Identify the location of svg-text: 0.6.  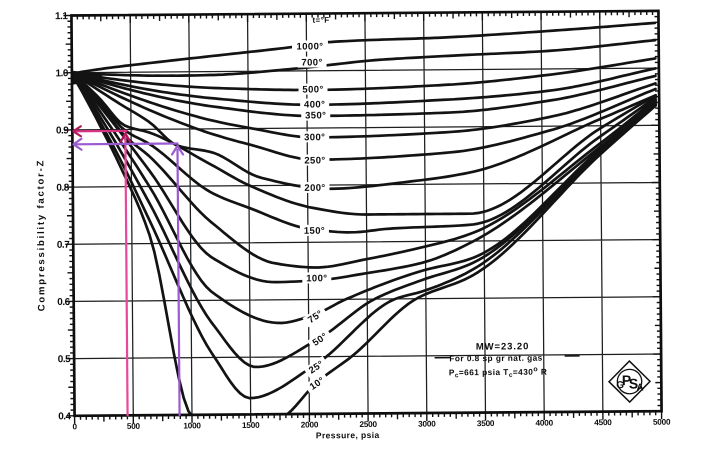
(63, 302).